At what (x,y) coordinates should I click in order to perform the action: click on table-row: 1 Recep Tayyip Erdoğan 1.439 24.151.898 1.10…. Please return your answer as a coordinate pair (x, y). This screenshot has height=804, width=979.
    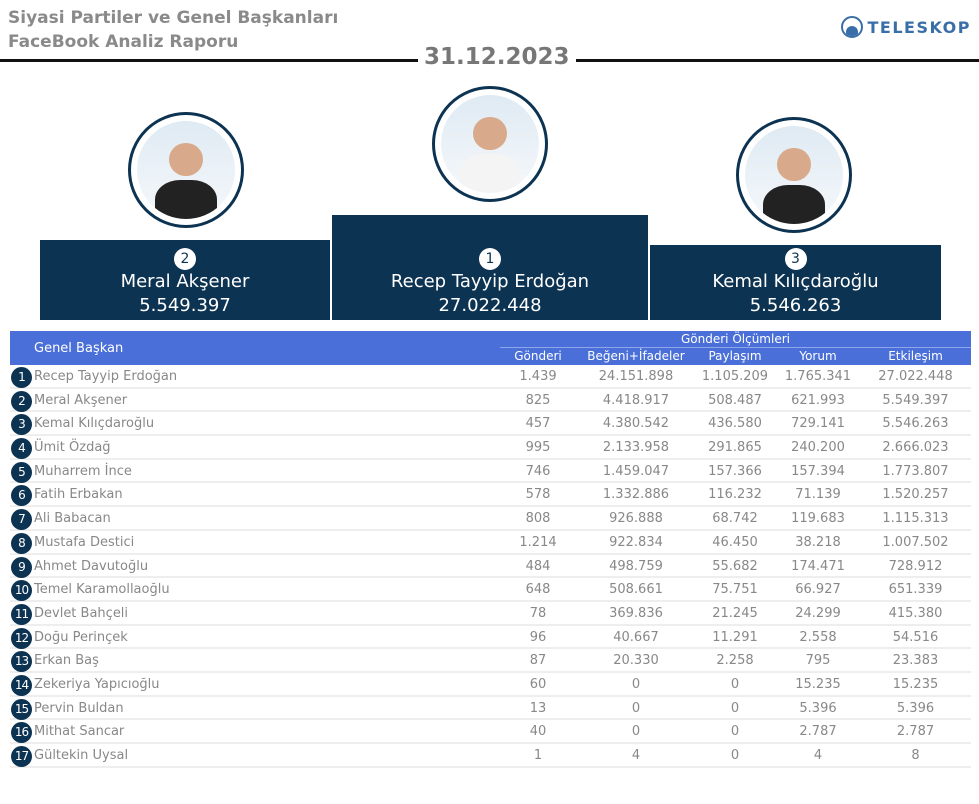
    Looking at the image, I should click on (490, 377).